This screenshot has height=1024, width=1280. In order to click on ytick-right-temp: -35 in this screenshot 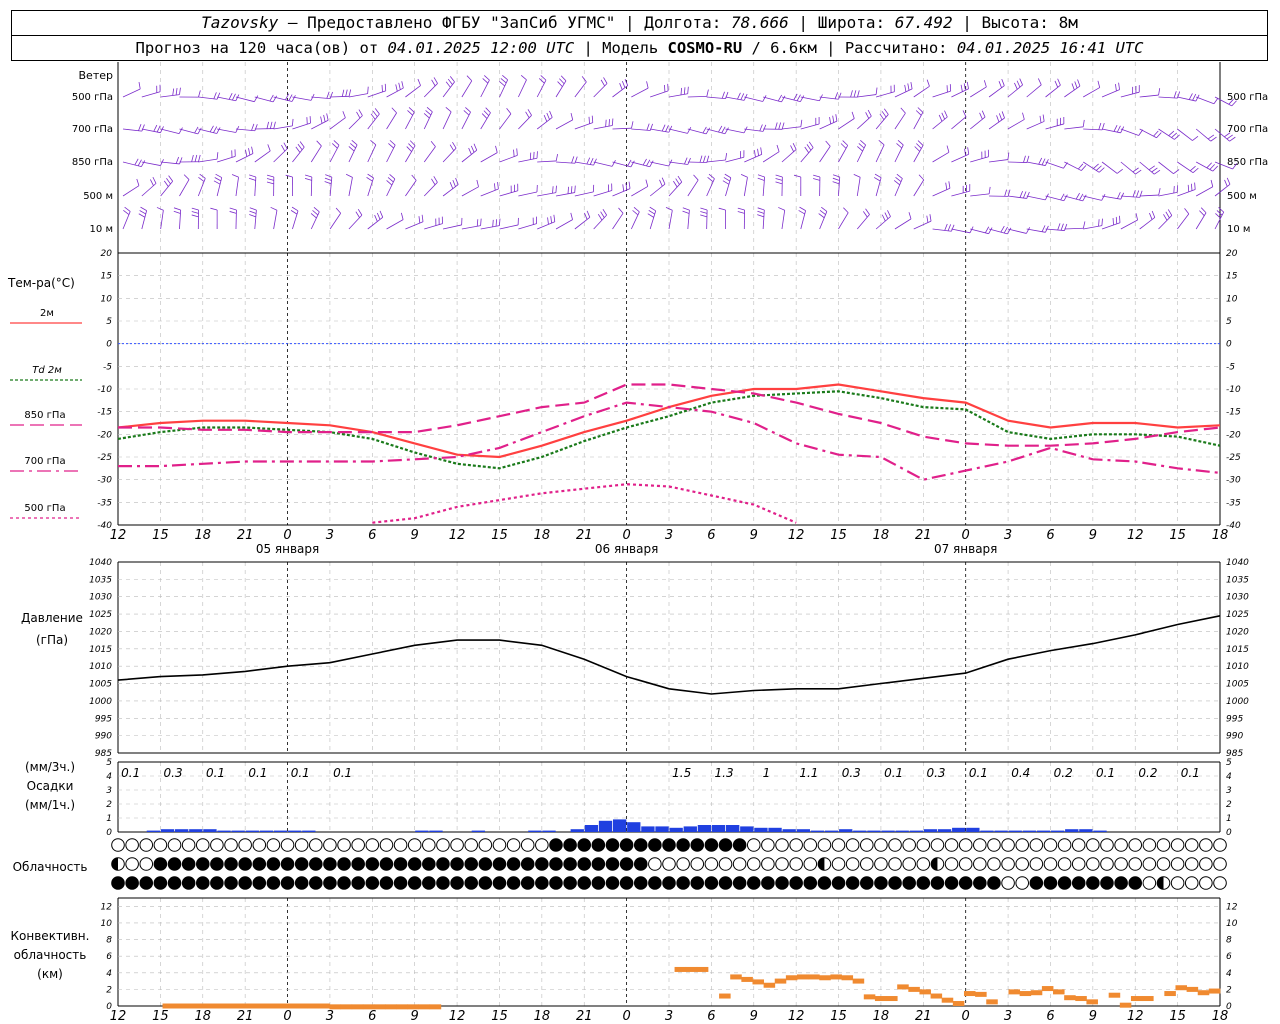, I will do `click(1233, 503)`.